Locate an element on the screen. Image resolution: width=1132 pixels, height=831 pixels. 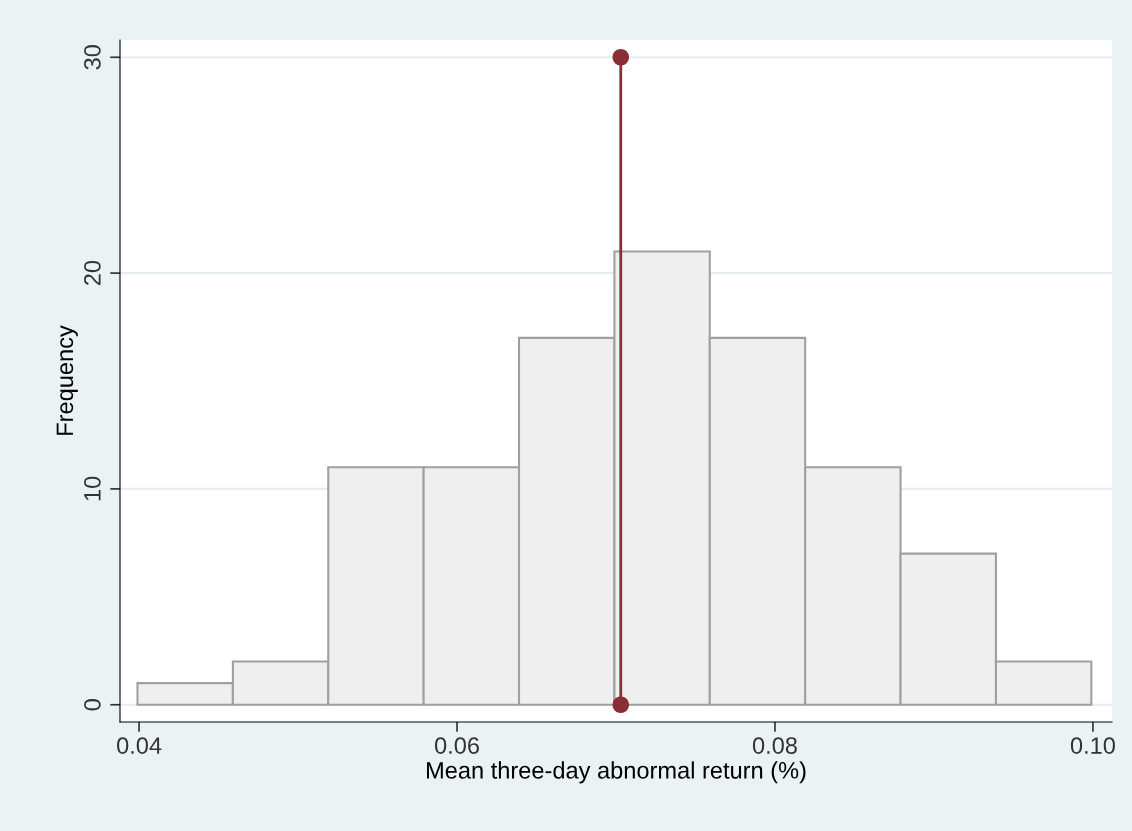
x-tick-label: 0.06 is located at coordinates (456, 745).